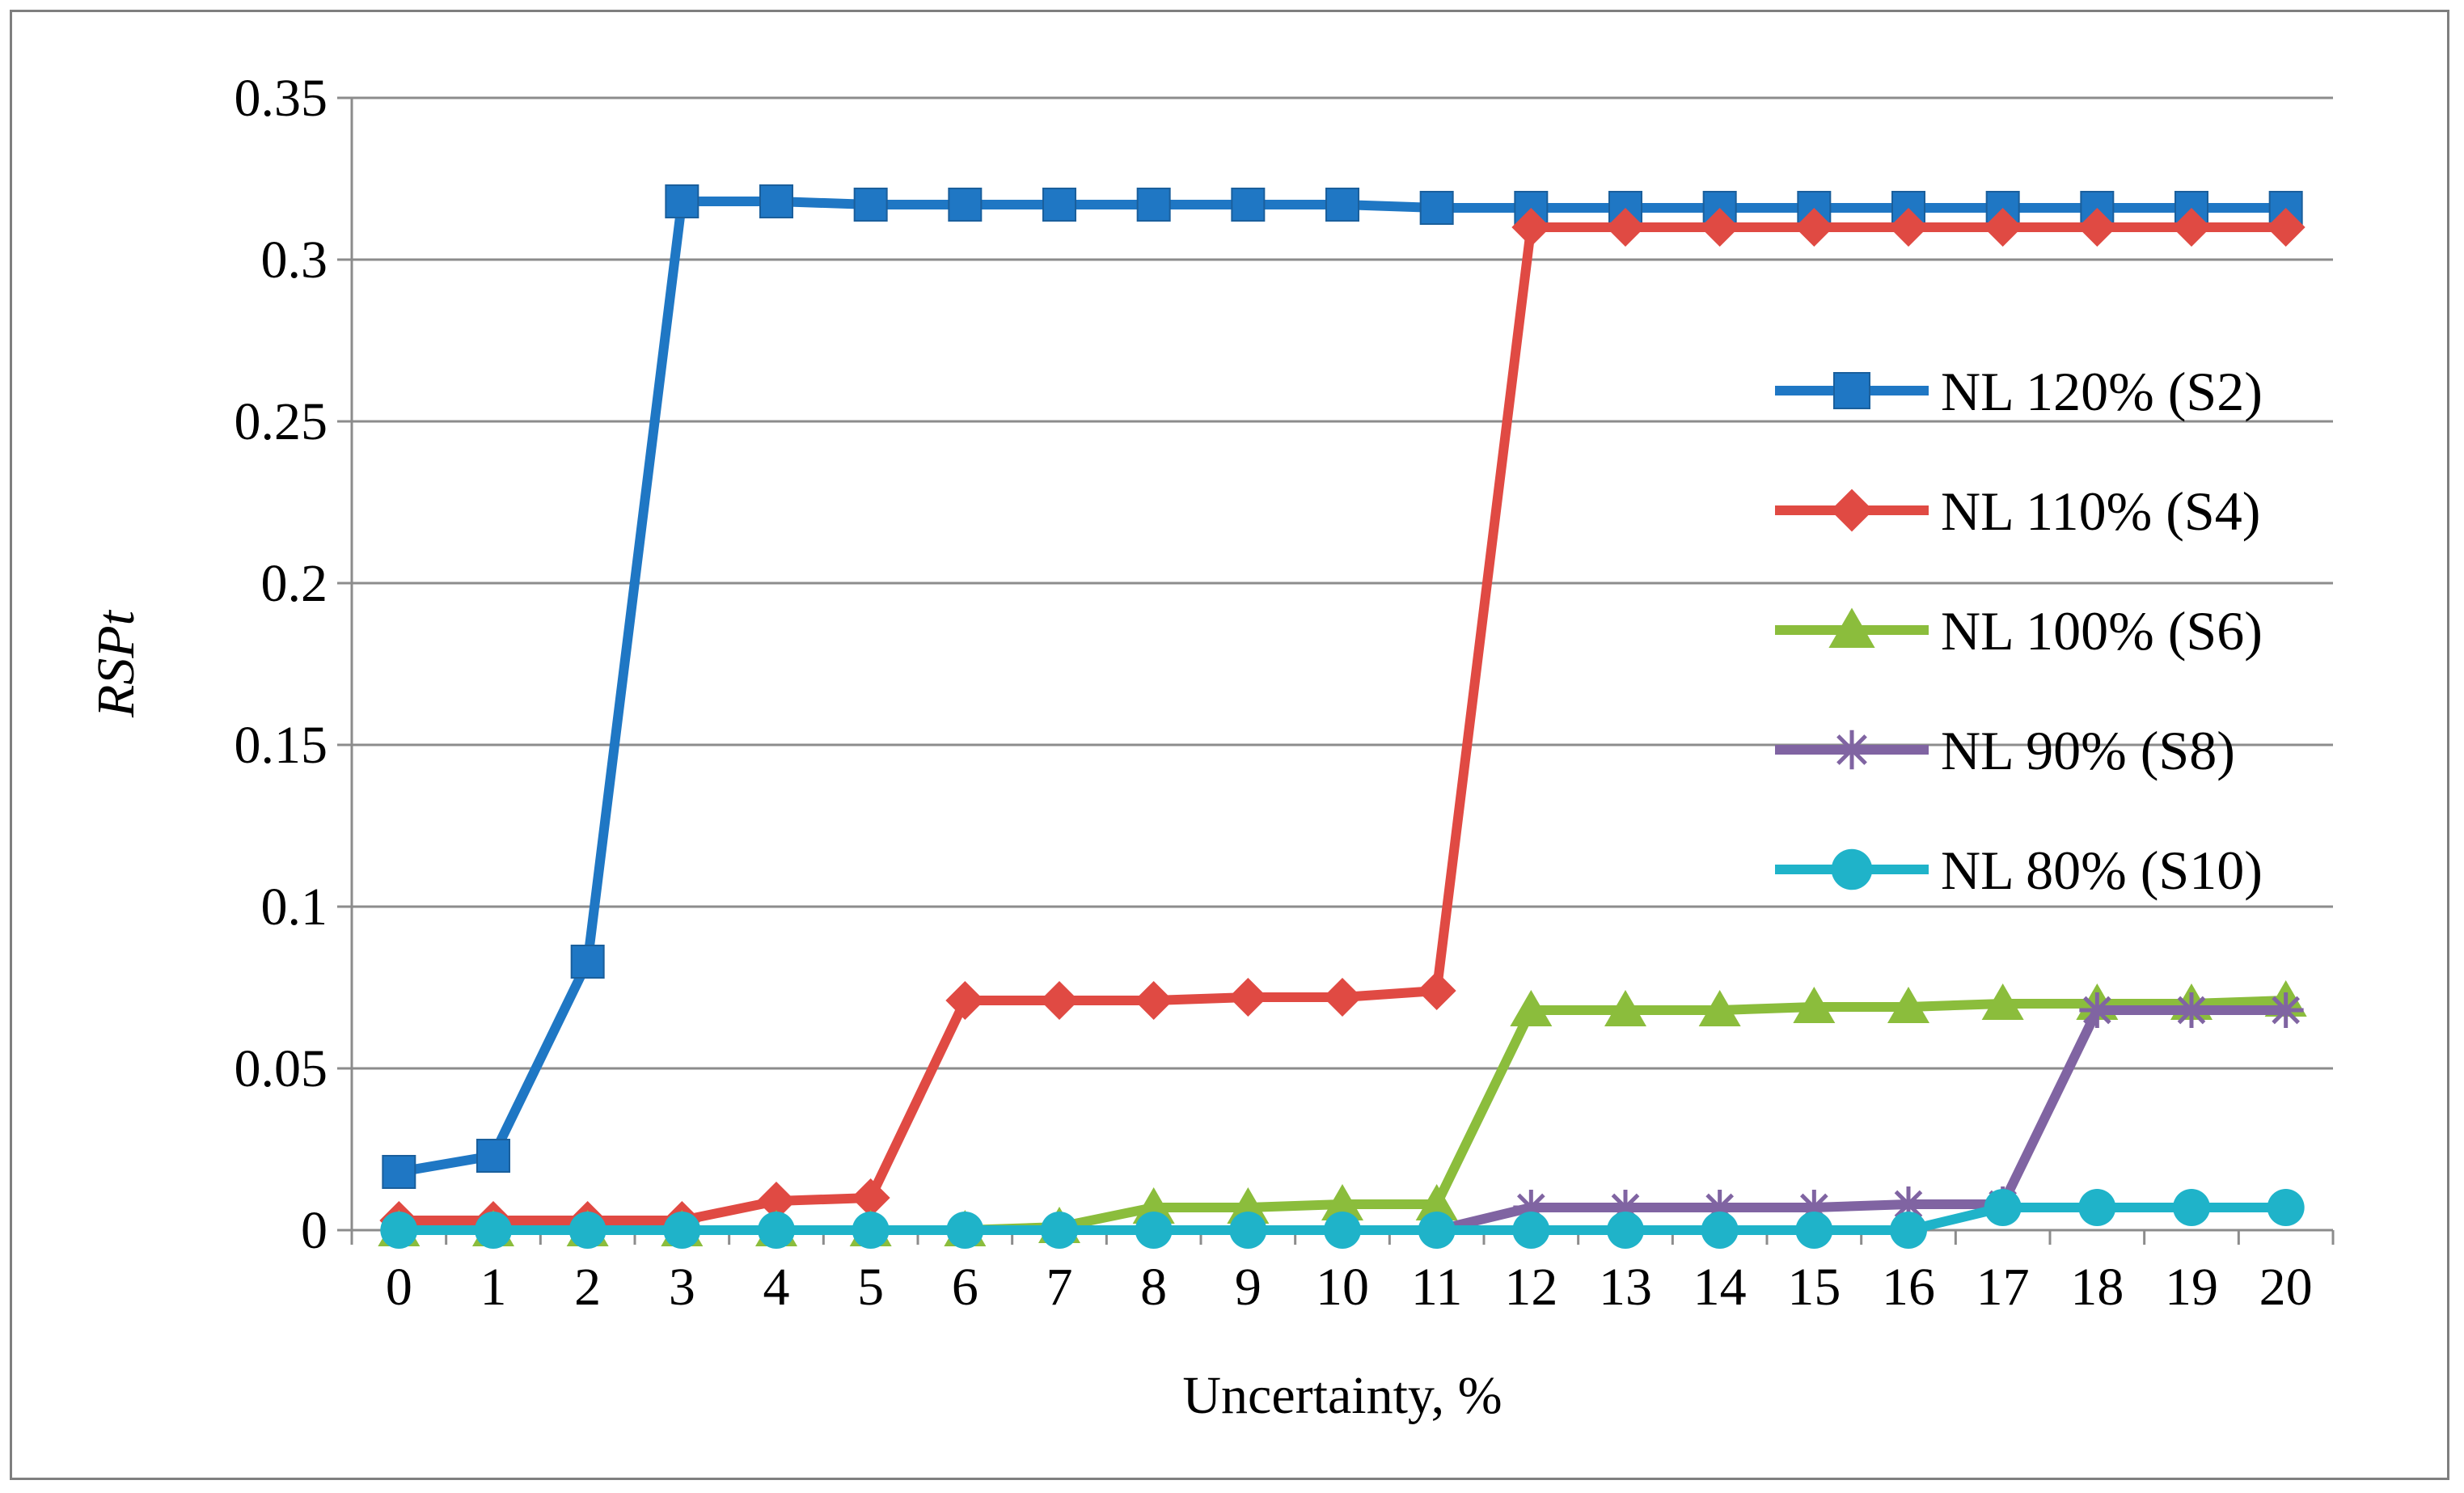 The image size is (2464, 1493). I want to click on legend-label: NL 100% (S6), so click(2102, 631).